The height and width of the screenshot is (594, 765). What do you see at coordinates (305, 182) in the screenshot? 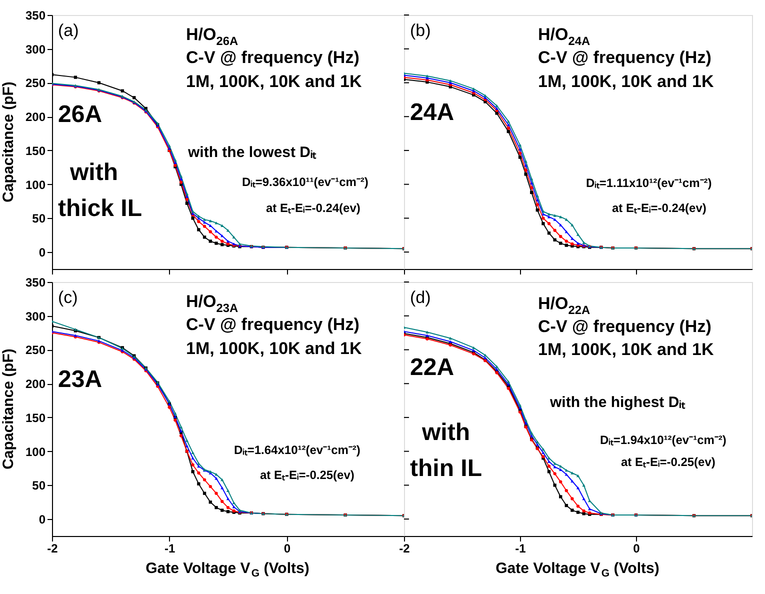
I see `annotation: Dᵢₜ=9.36x10¹¹(ev⁻¹cm⁻²)` at bounding box center [305, 182].